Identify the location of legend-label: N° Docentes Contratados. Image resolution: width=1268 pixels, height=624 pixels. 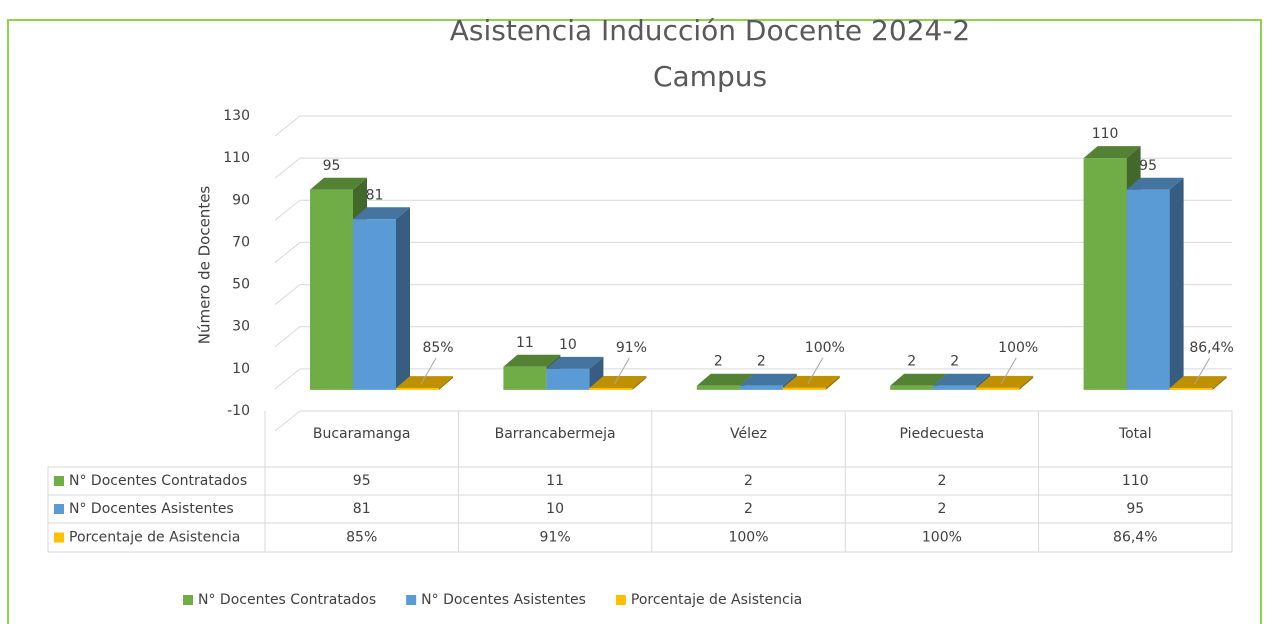
(287, 600).